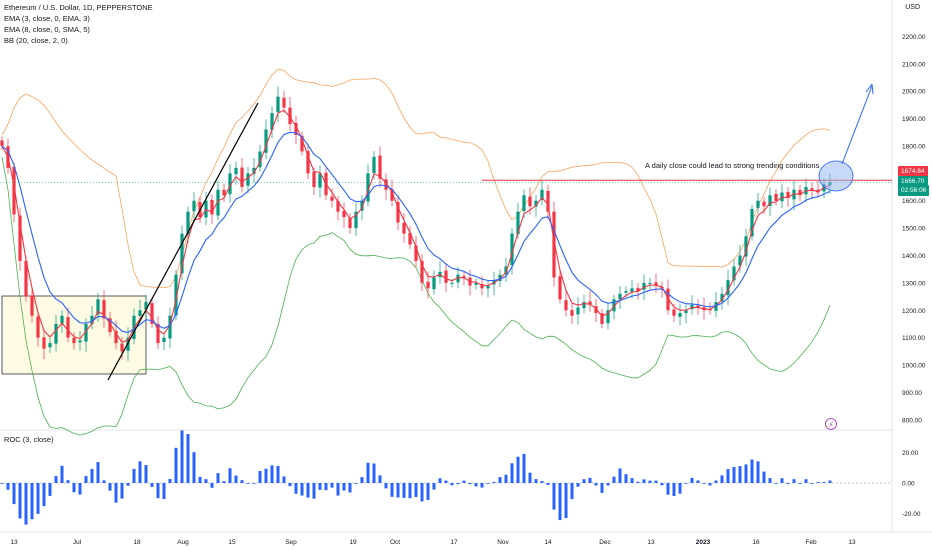 The height and width of the screenshot is (550, 932). Describe the element at coordinates (831, 425) in the screenshot. I see `lightning-glyph: ⚡` at that location.